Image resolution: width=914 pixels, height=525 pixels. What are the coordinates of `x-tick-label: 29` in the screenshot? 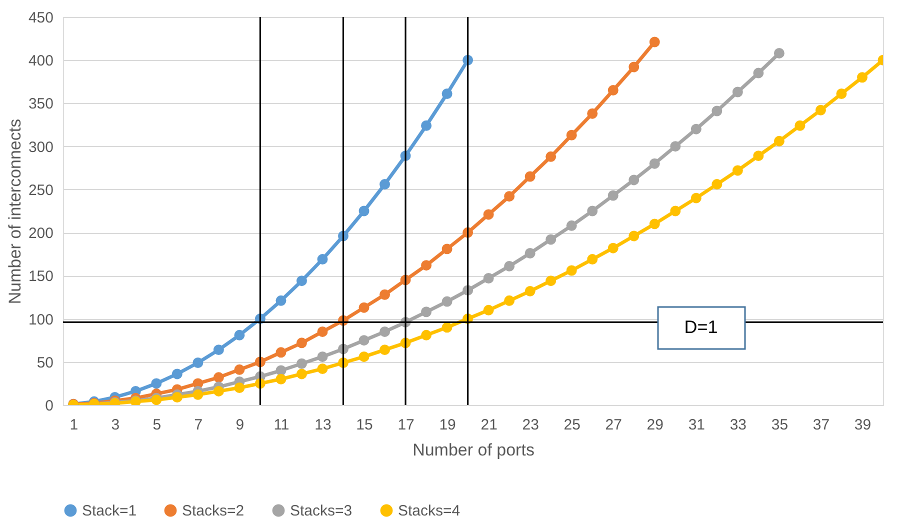 It's located at (655, 425).